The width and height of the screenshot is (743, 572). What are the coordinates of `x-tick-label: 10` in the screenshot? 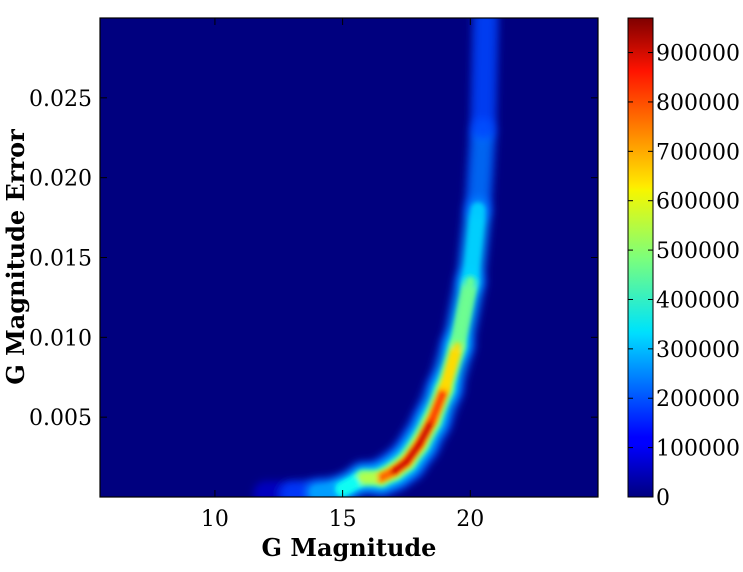 It's located at (215, 519).